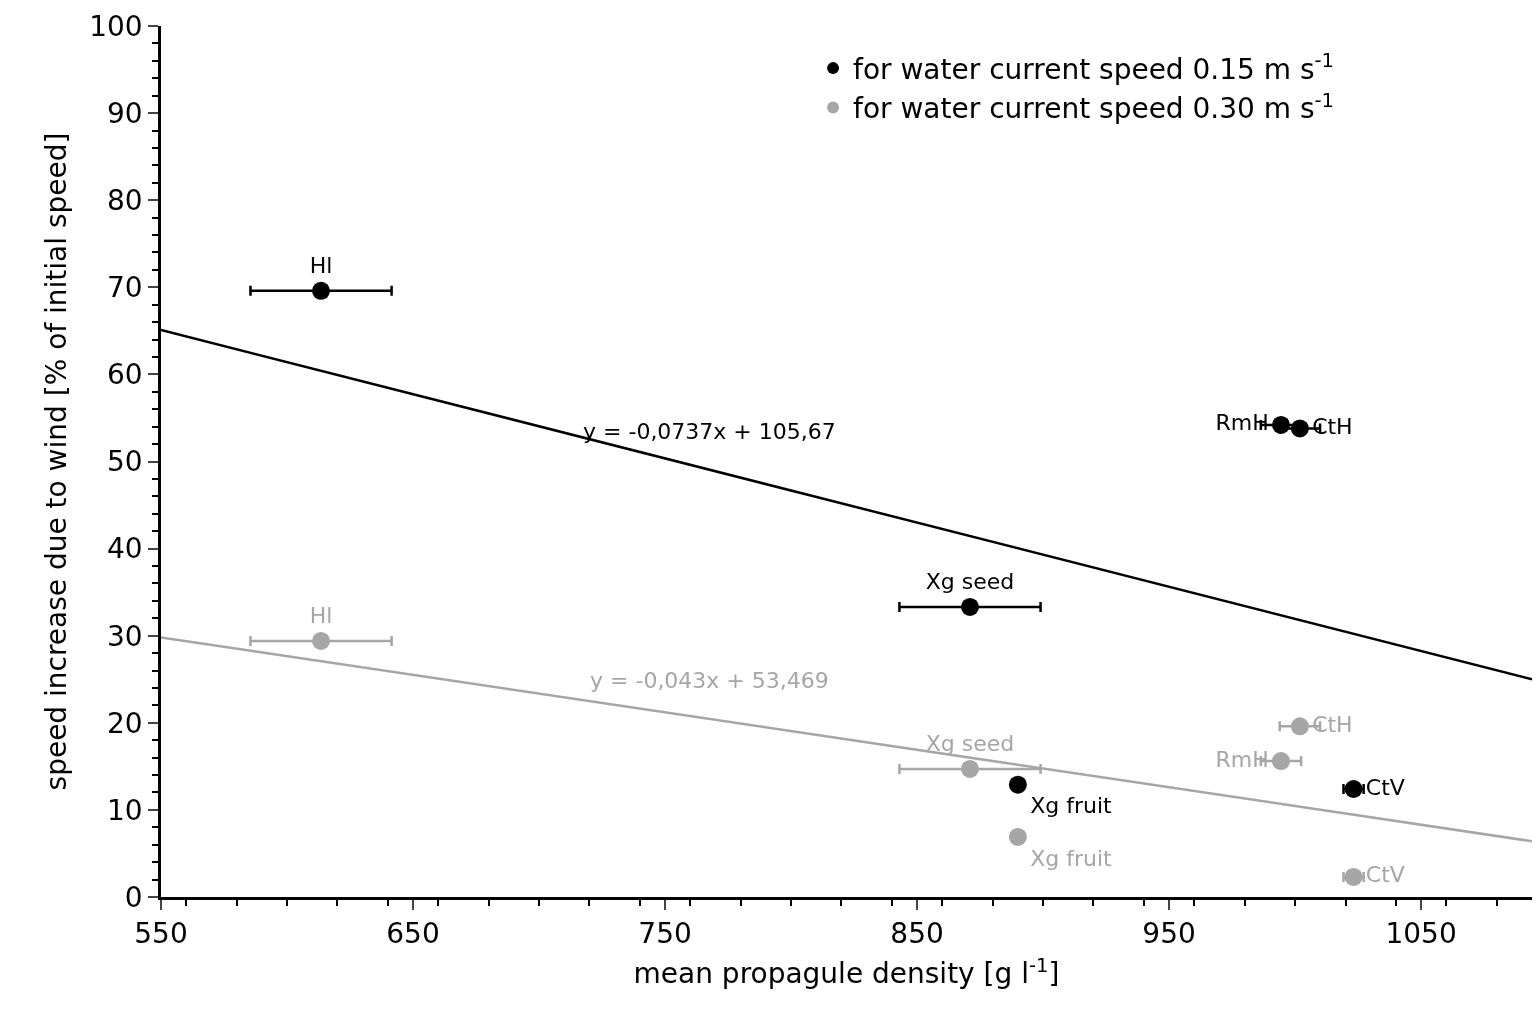  I want to click on y-tick-label: 50, so click(125, 462).